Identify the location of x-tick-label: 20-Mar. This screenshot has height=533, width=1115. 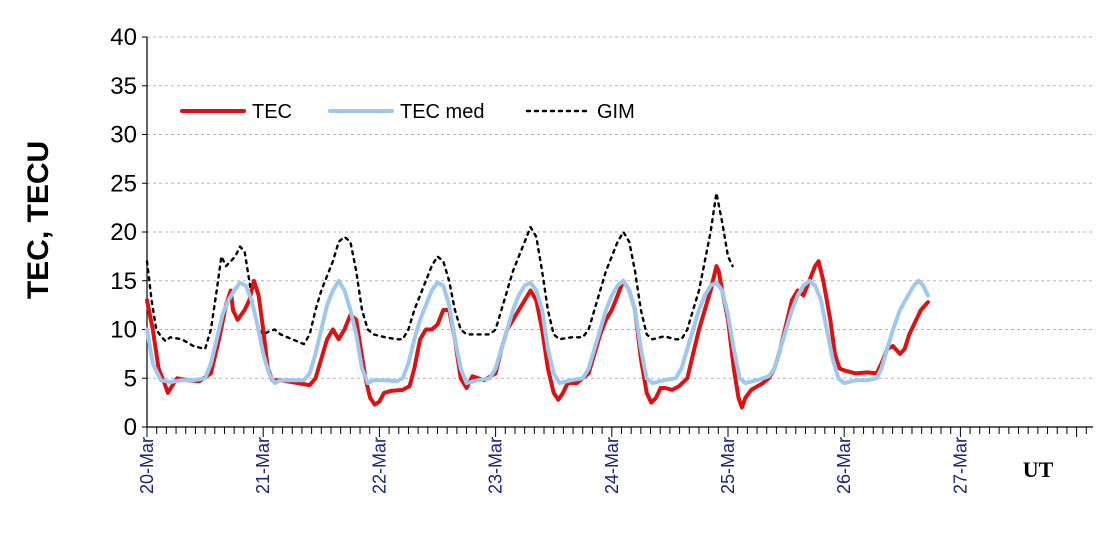
(147, 465).